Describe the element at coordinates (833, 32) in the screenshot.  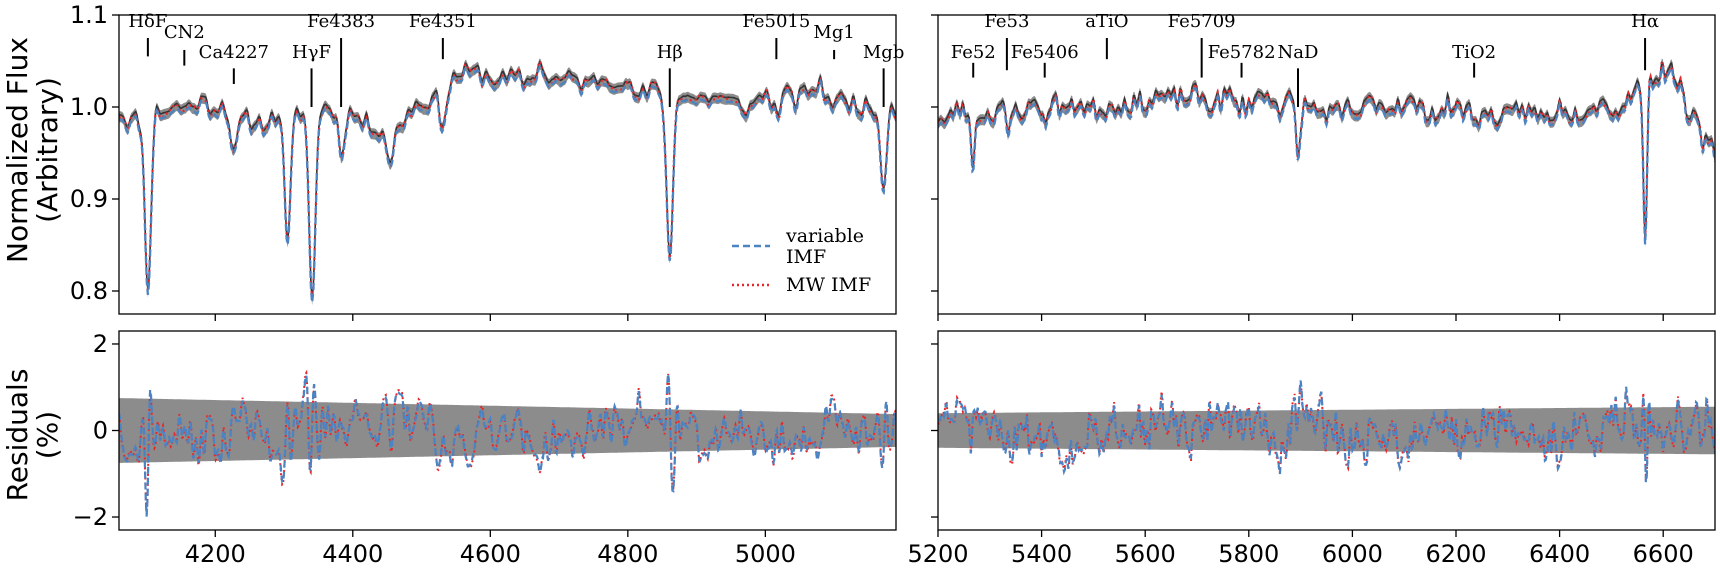
I see `index-label-Mg1: Mg1` at that location.